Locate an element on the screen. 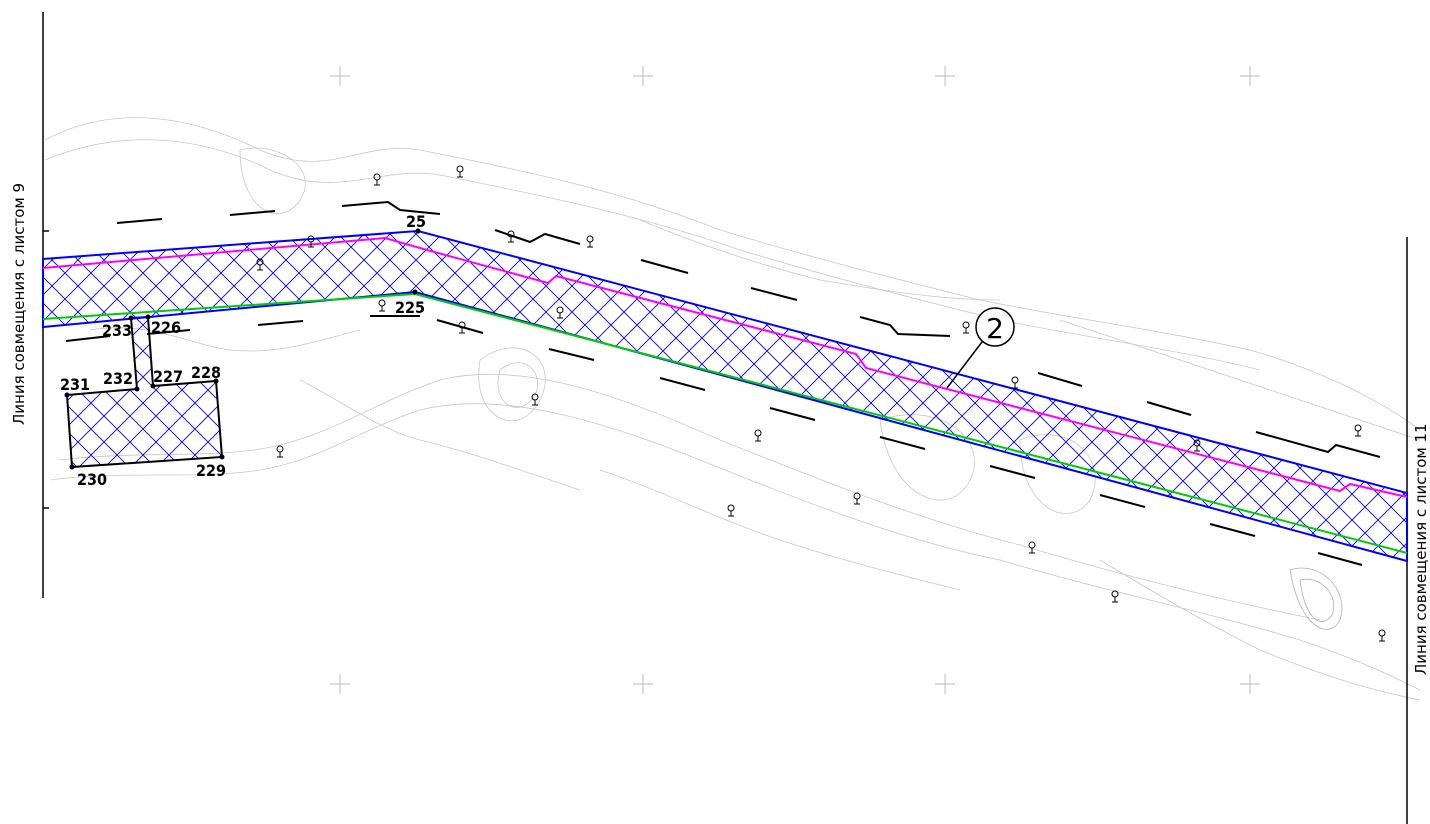  point-label-226: 226 is located at coordinates (166, 327).